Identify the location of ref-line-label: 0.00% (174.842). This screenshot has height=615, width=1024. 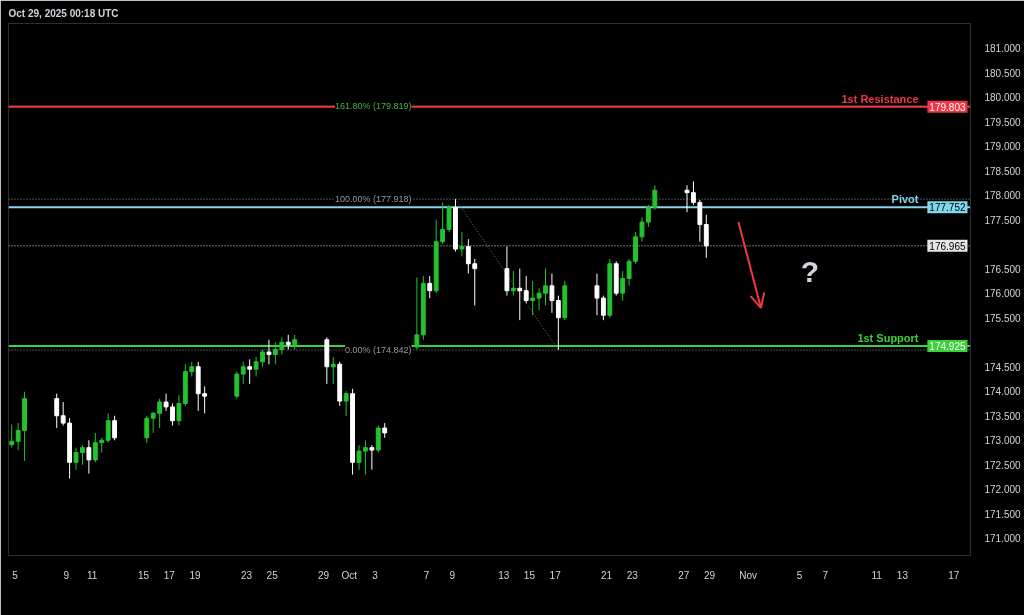
(378, 349).